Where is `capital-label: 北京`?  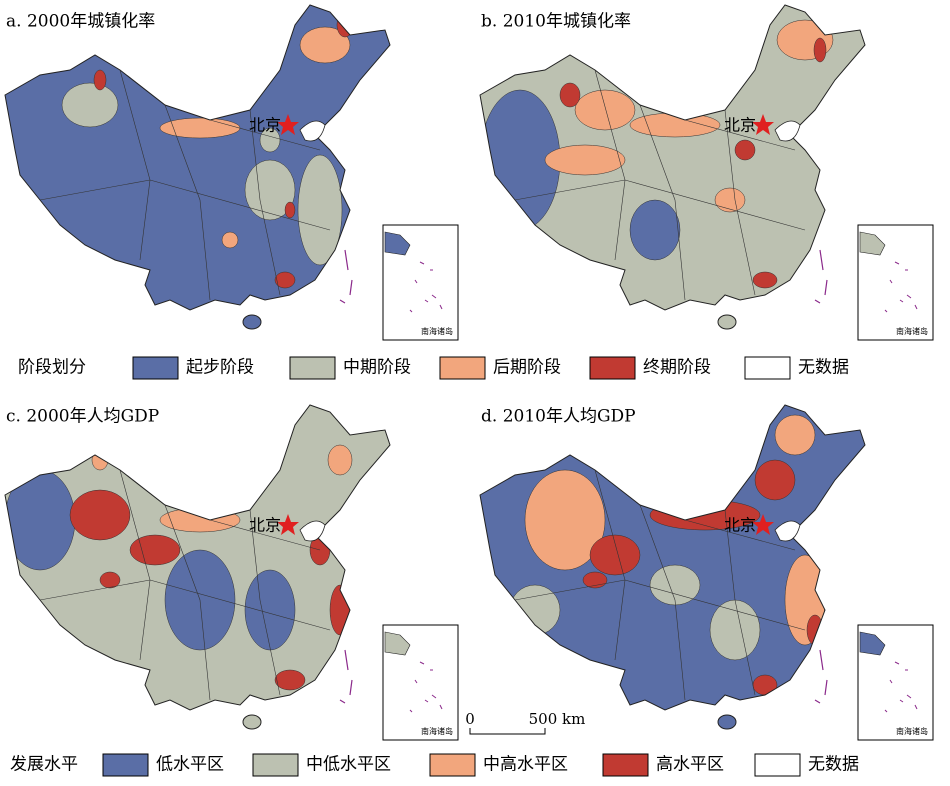
capital-label: 北京 is located at coordinates (740, 125).